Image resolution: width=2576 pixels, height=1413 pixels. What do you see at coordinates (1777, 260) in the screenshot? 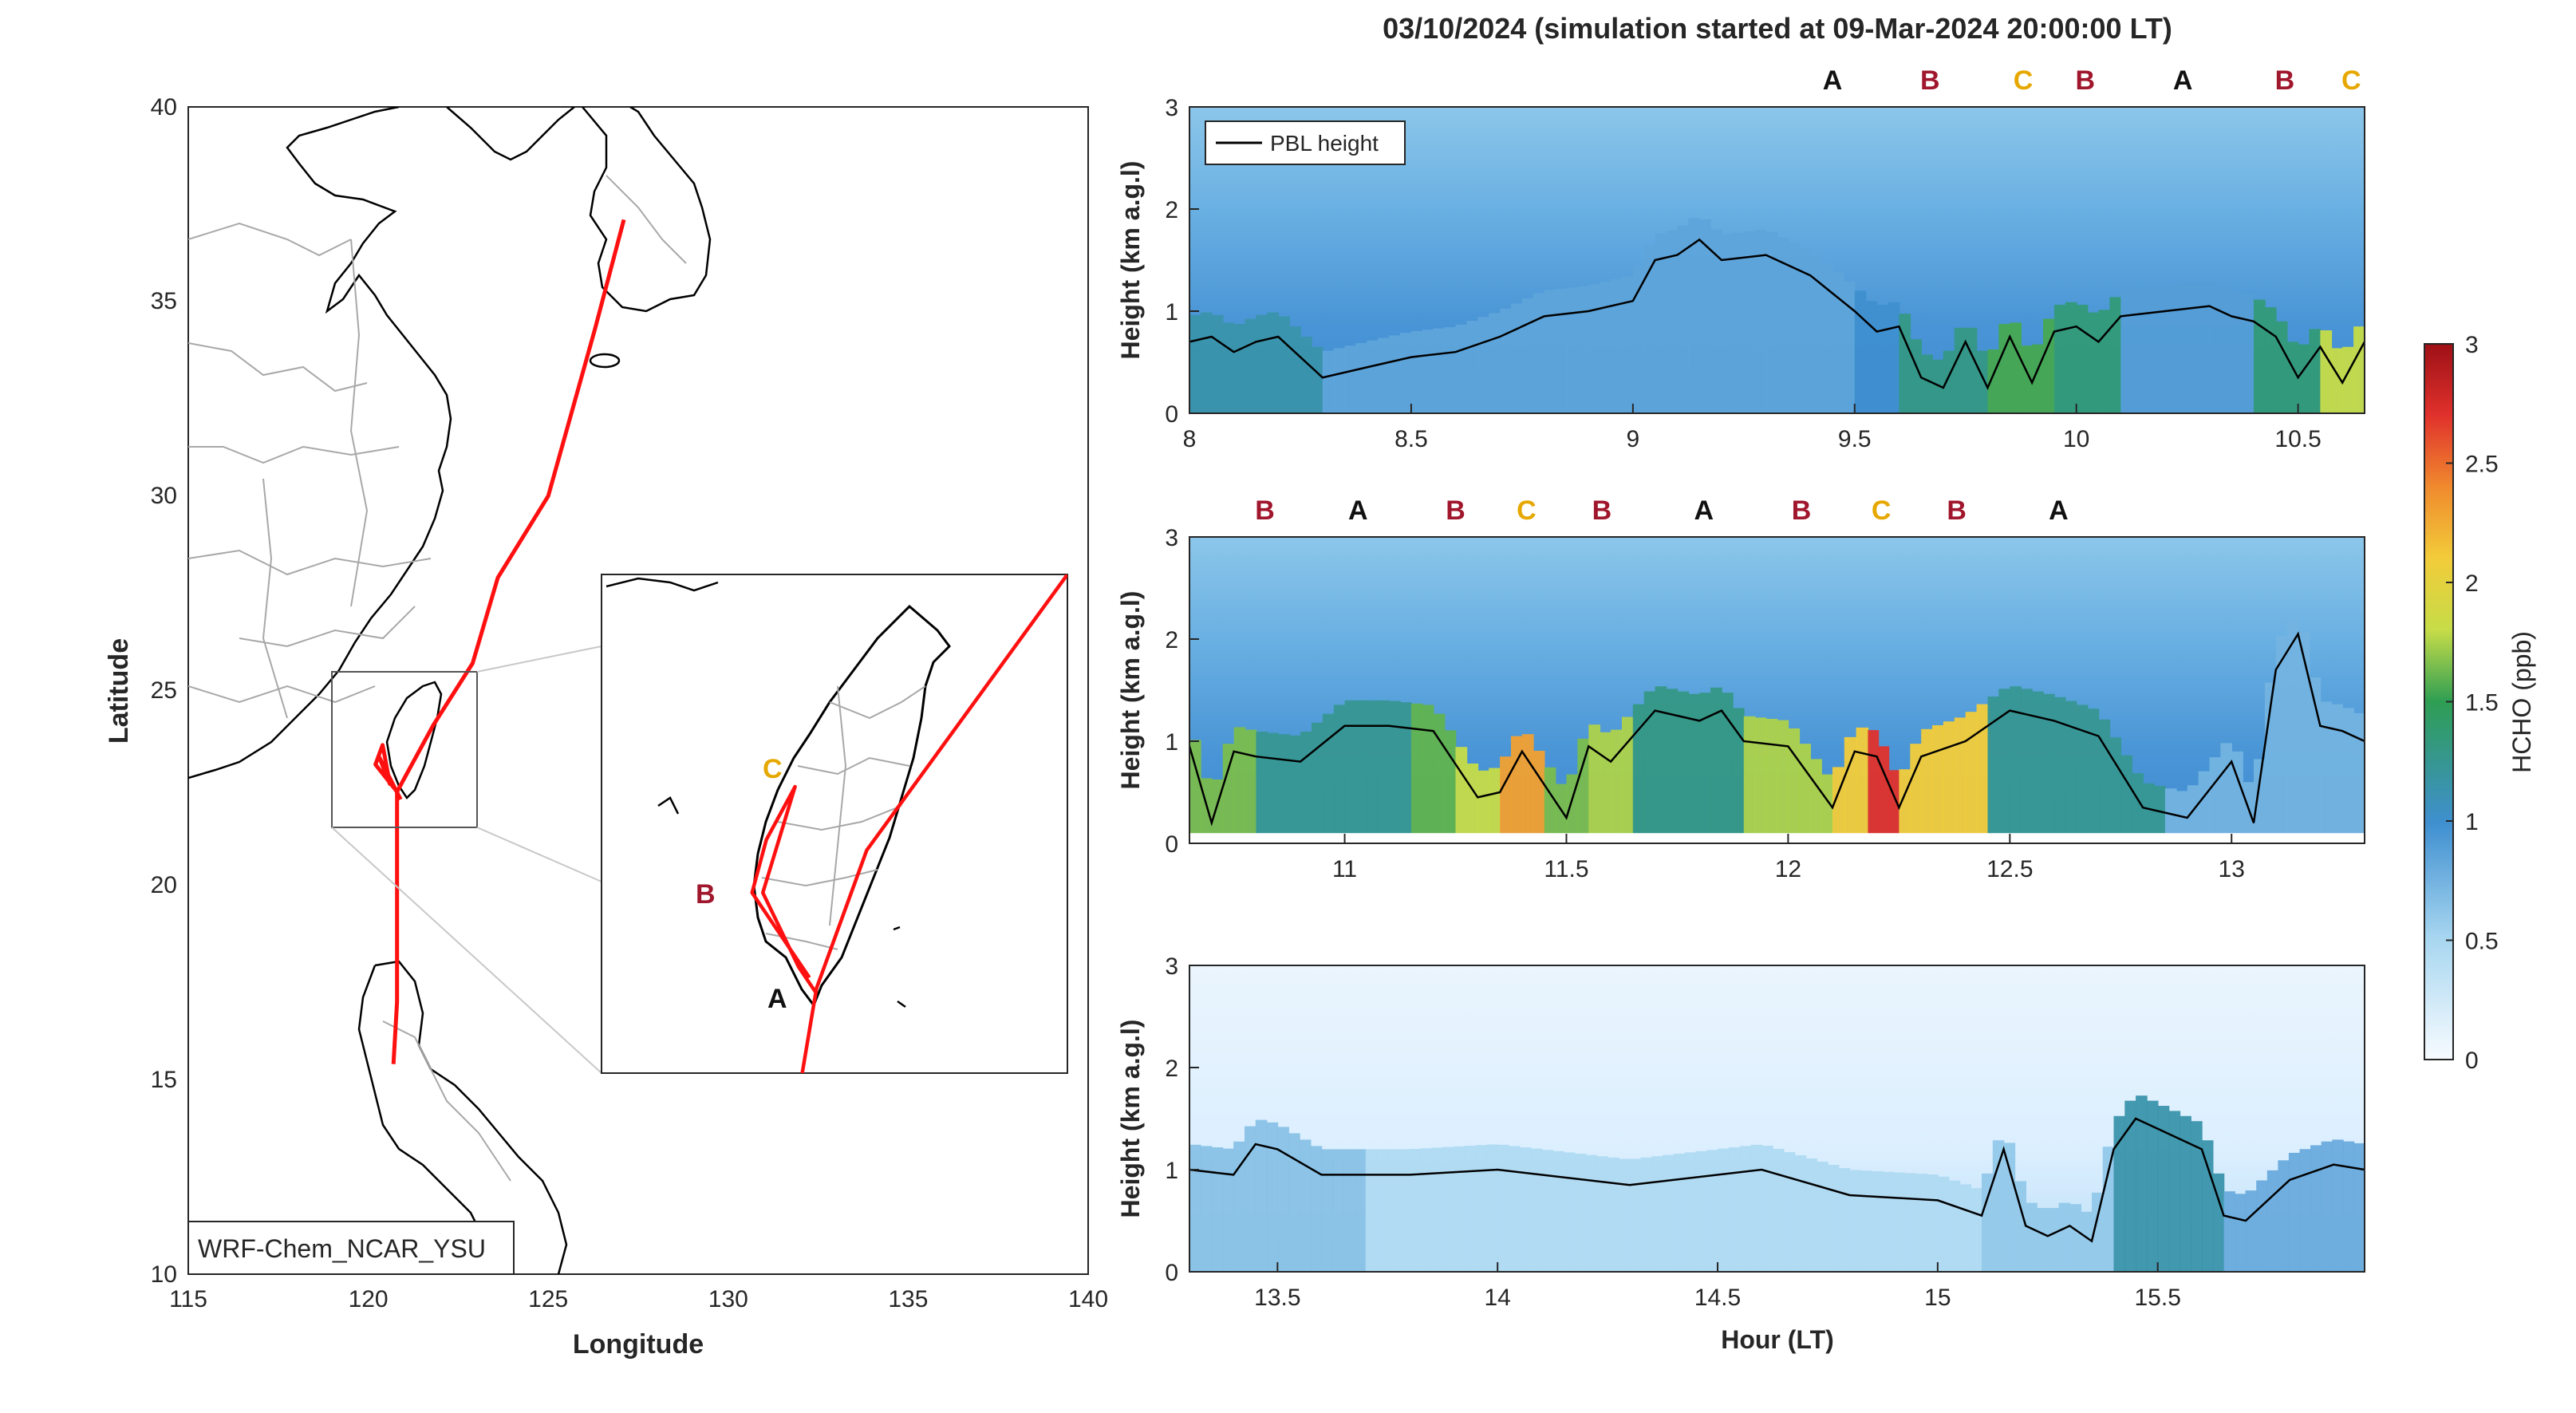
I see `panel1-frame` at bounding box center [1777, 260].